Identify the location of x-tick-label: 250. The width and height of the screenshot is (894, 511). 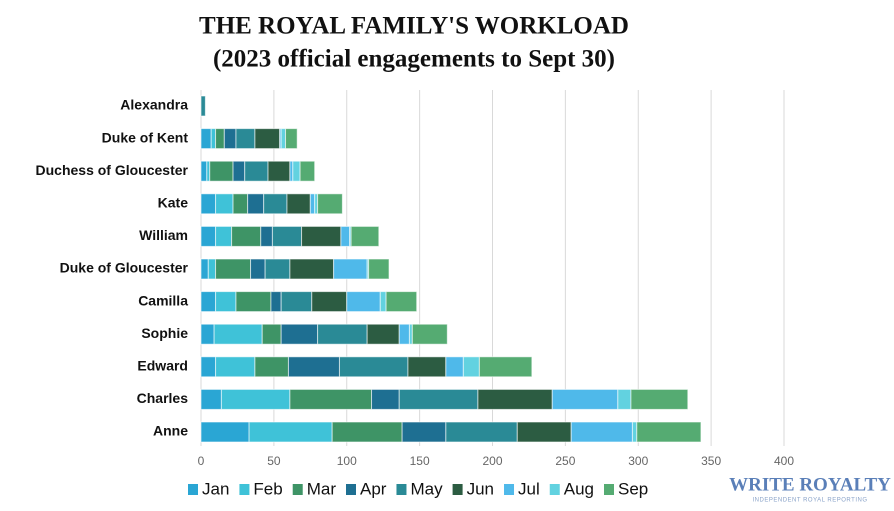
(565, 461).